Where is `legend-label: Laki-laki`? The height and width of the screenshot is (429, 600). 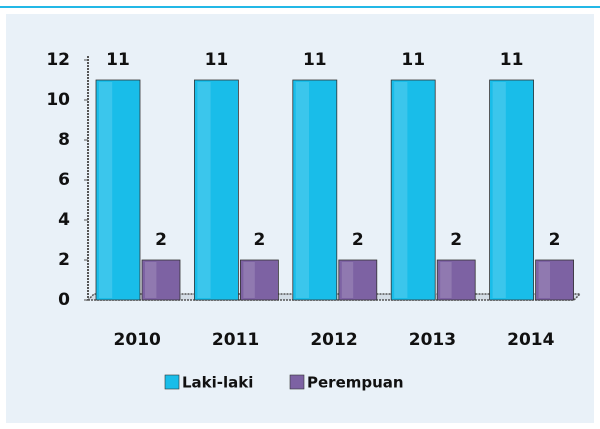 legend-label: Laki-laki is located at coordinates (217, 383).